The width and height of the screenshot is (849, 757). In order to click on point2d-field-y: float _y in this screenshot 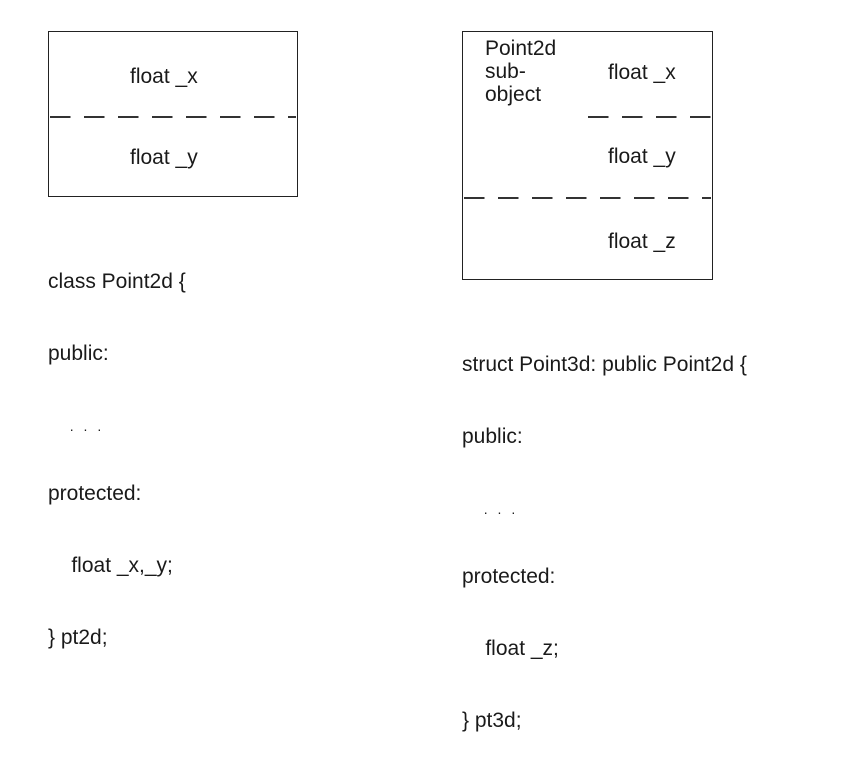, I will do `click(164, 157)`.